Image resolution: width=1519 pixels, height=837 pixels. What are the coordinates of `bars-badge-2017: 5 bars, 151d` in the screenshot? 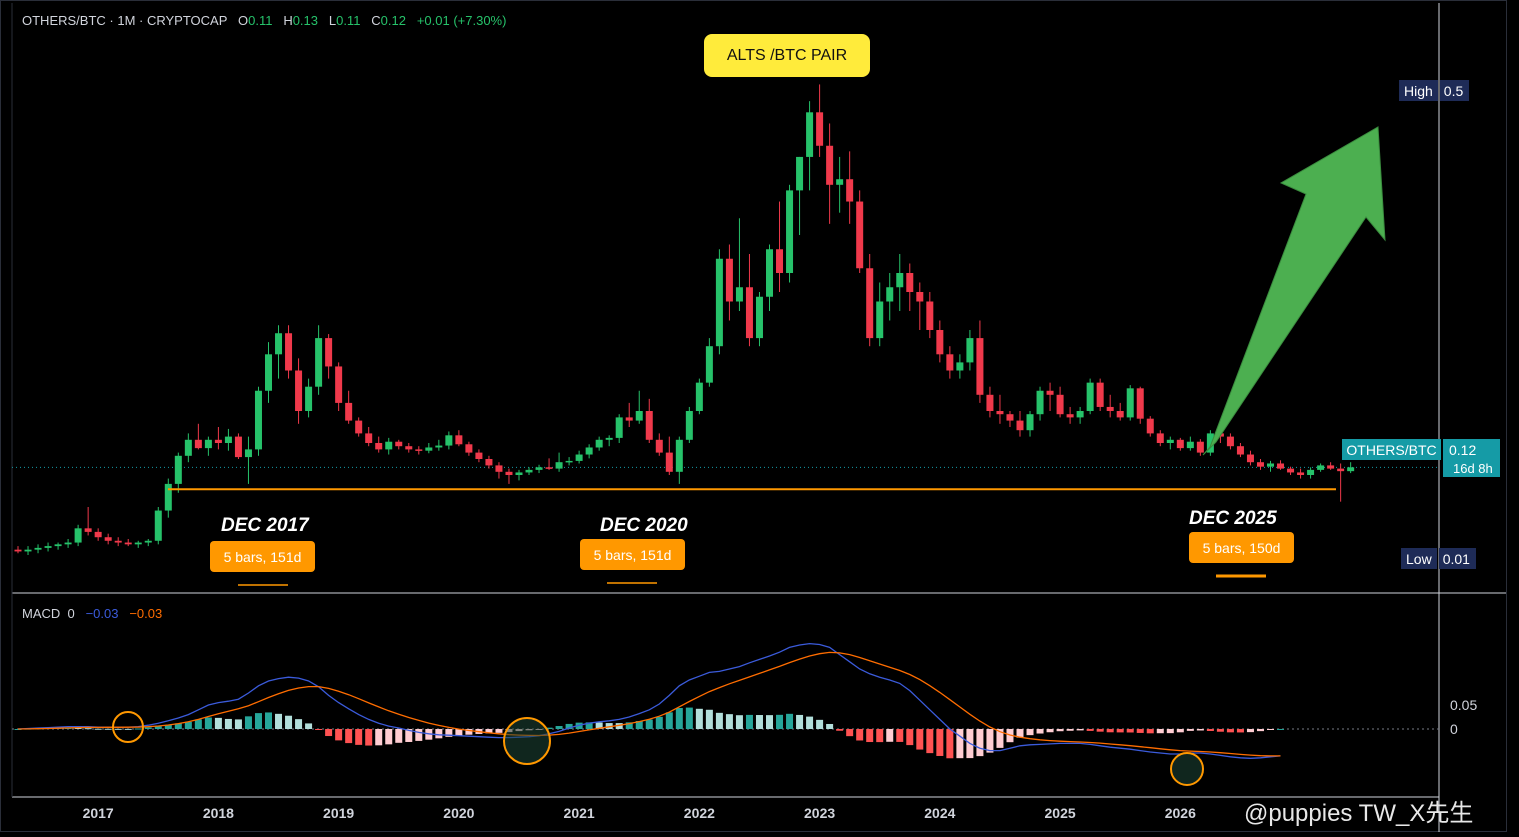 It's located at (262, 556).